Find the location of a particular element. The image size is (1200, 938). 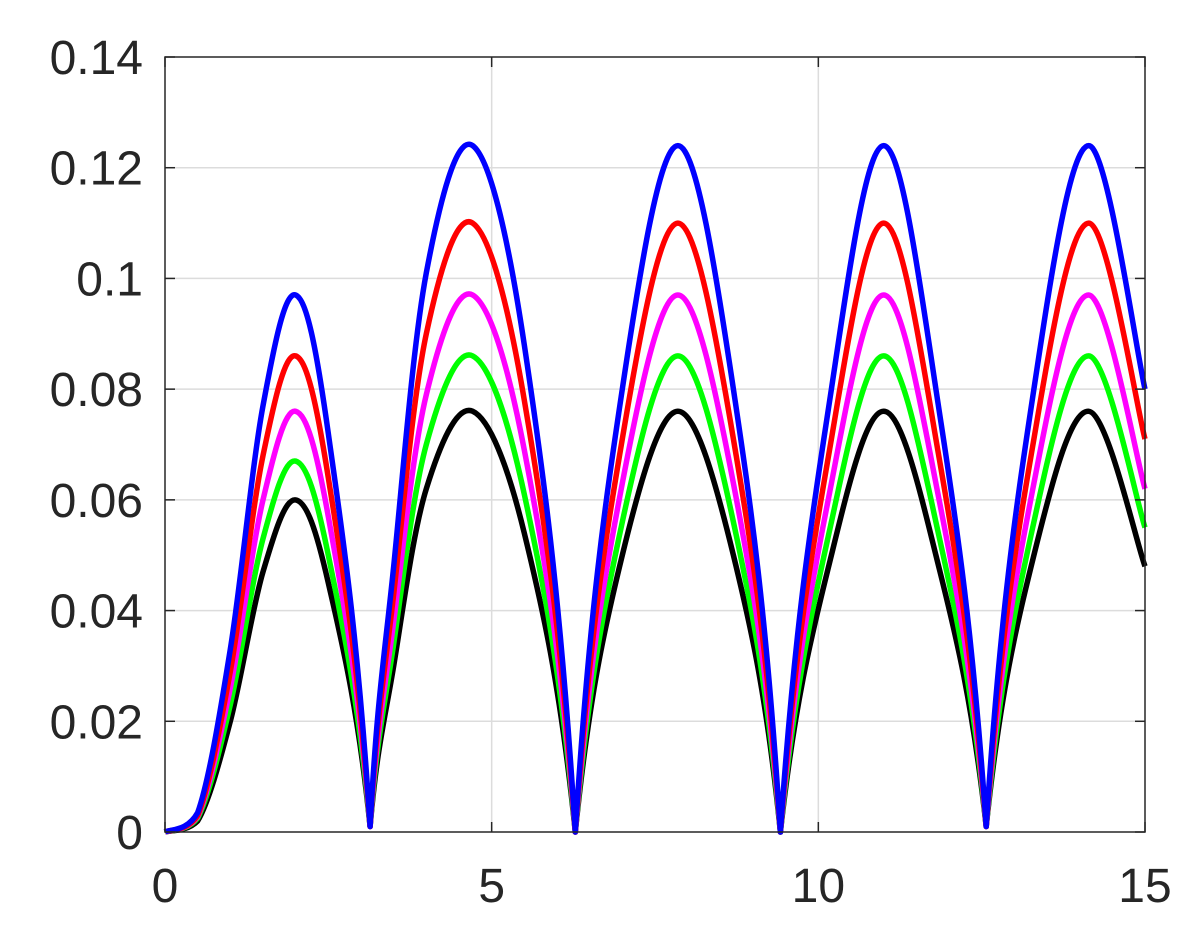

x-tick-label: 15 is located at coordinates (1144, 886).